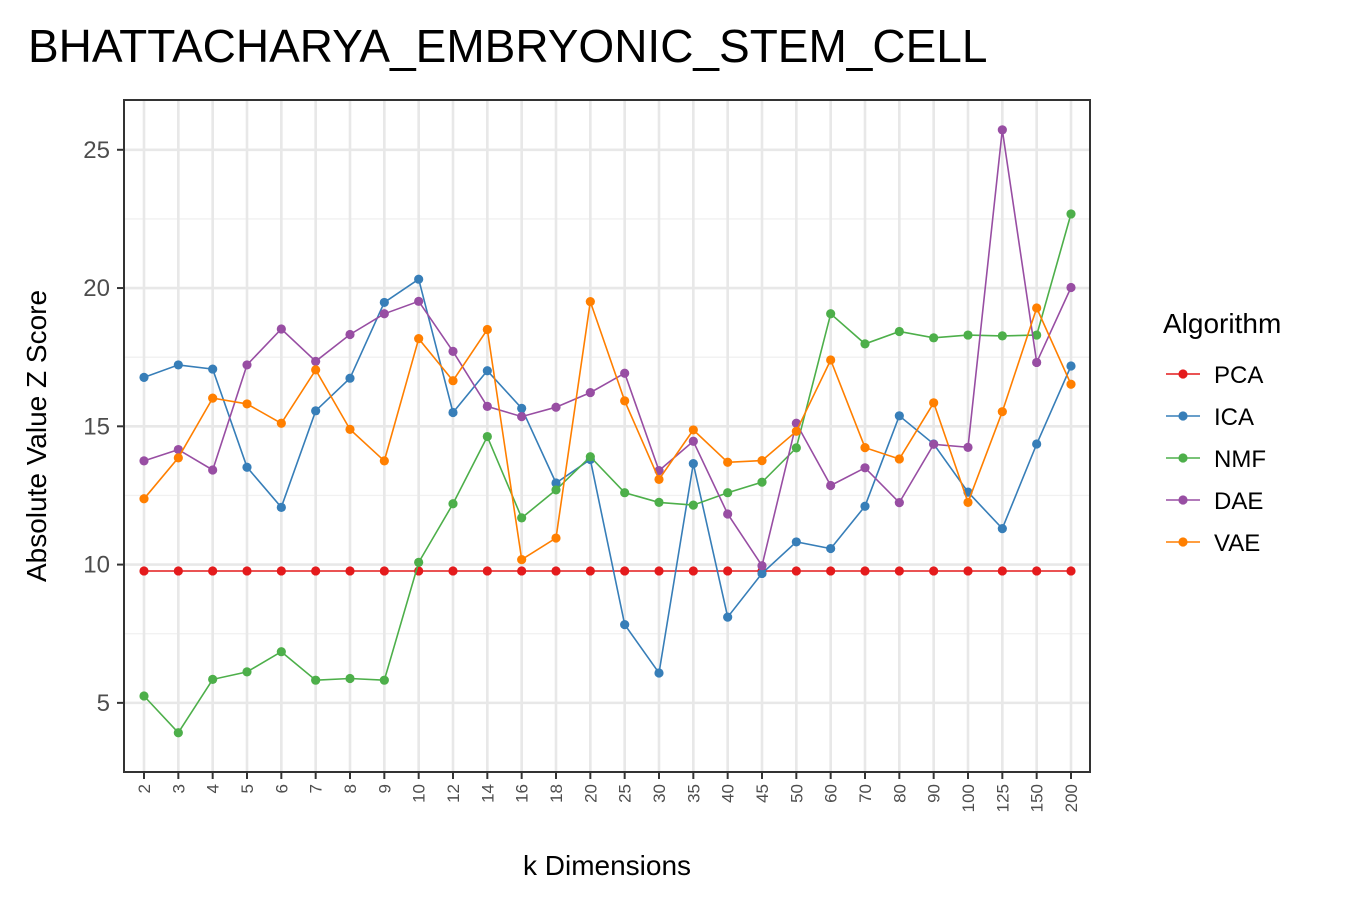 The height and width of the screenshot is (900, 1350). What do you see at coordinates (1183, 542) in the screenshot?
I see `legend-key-point-vae` at bounding box center [1183, 542].